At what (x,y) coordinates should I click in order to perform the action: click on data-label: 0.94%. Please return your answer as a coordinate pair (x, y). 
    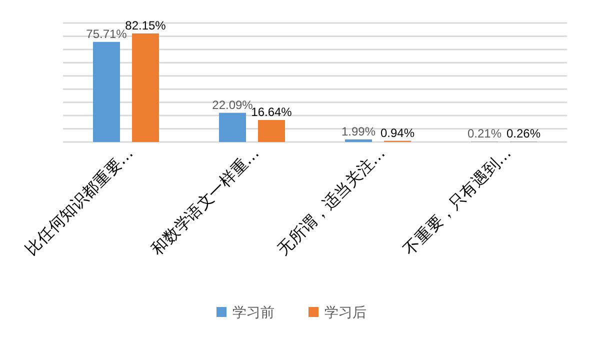
    Looking at the image, I should click on (397, 133).